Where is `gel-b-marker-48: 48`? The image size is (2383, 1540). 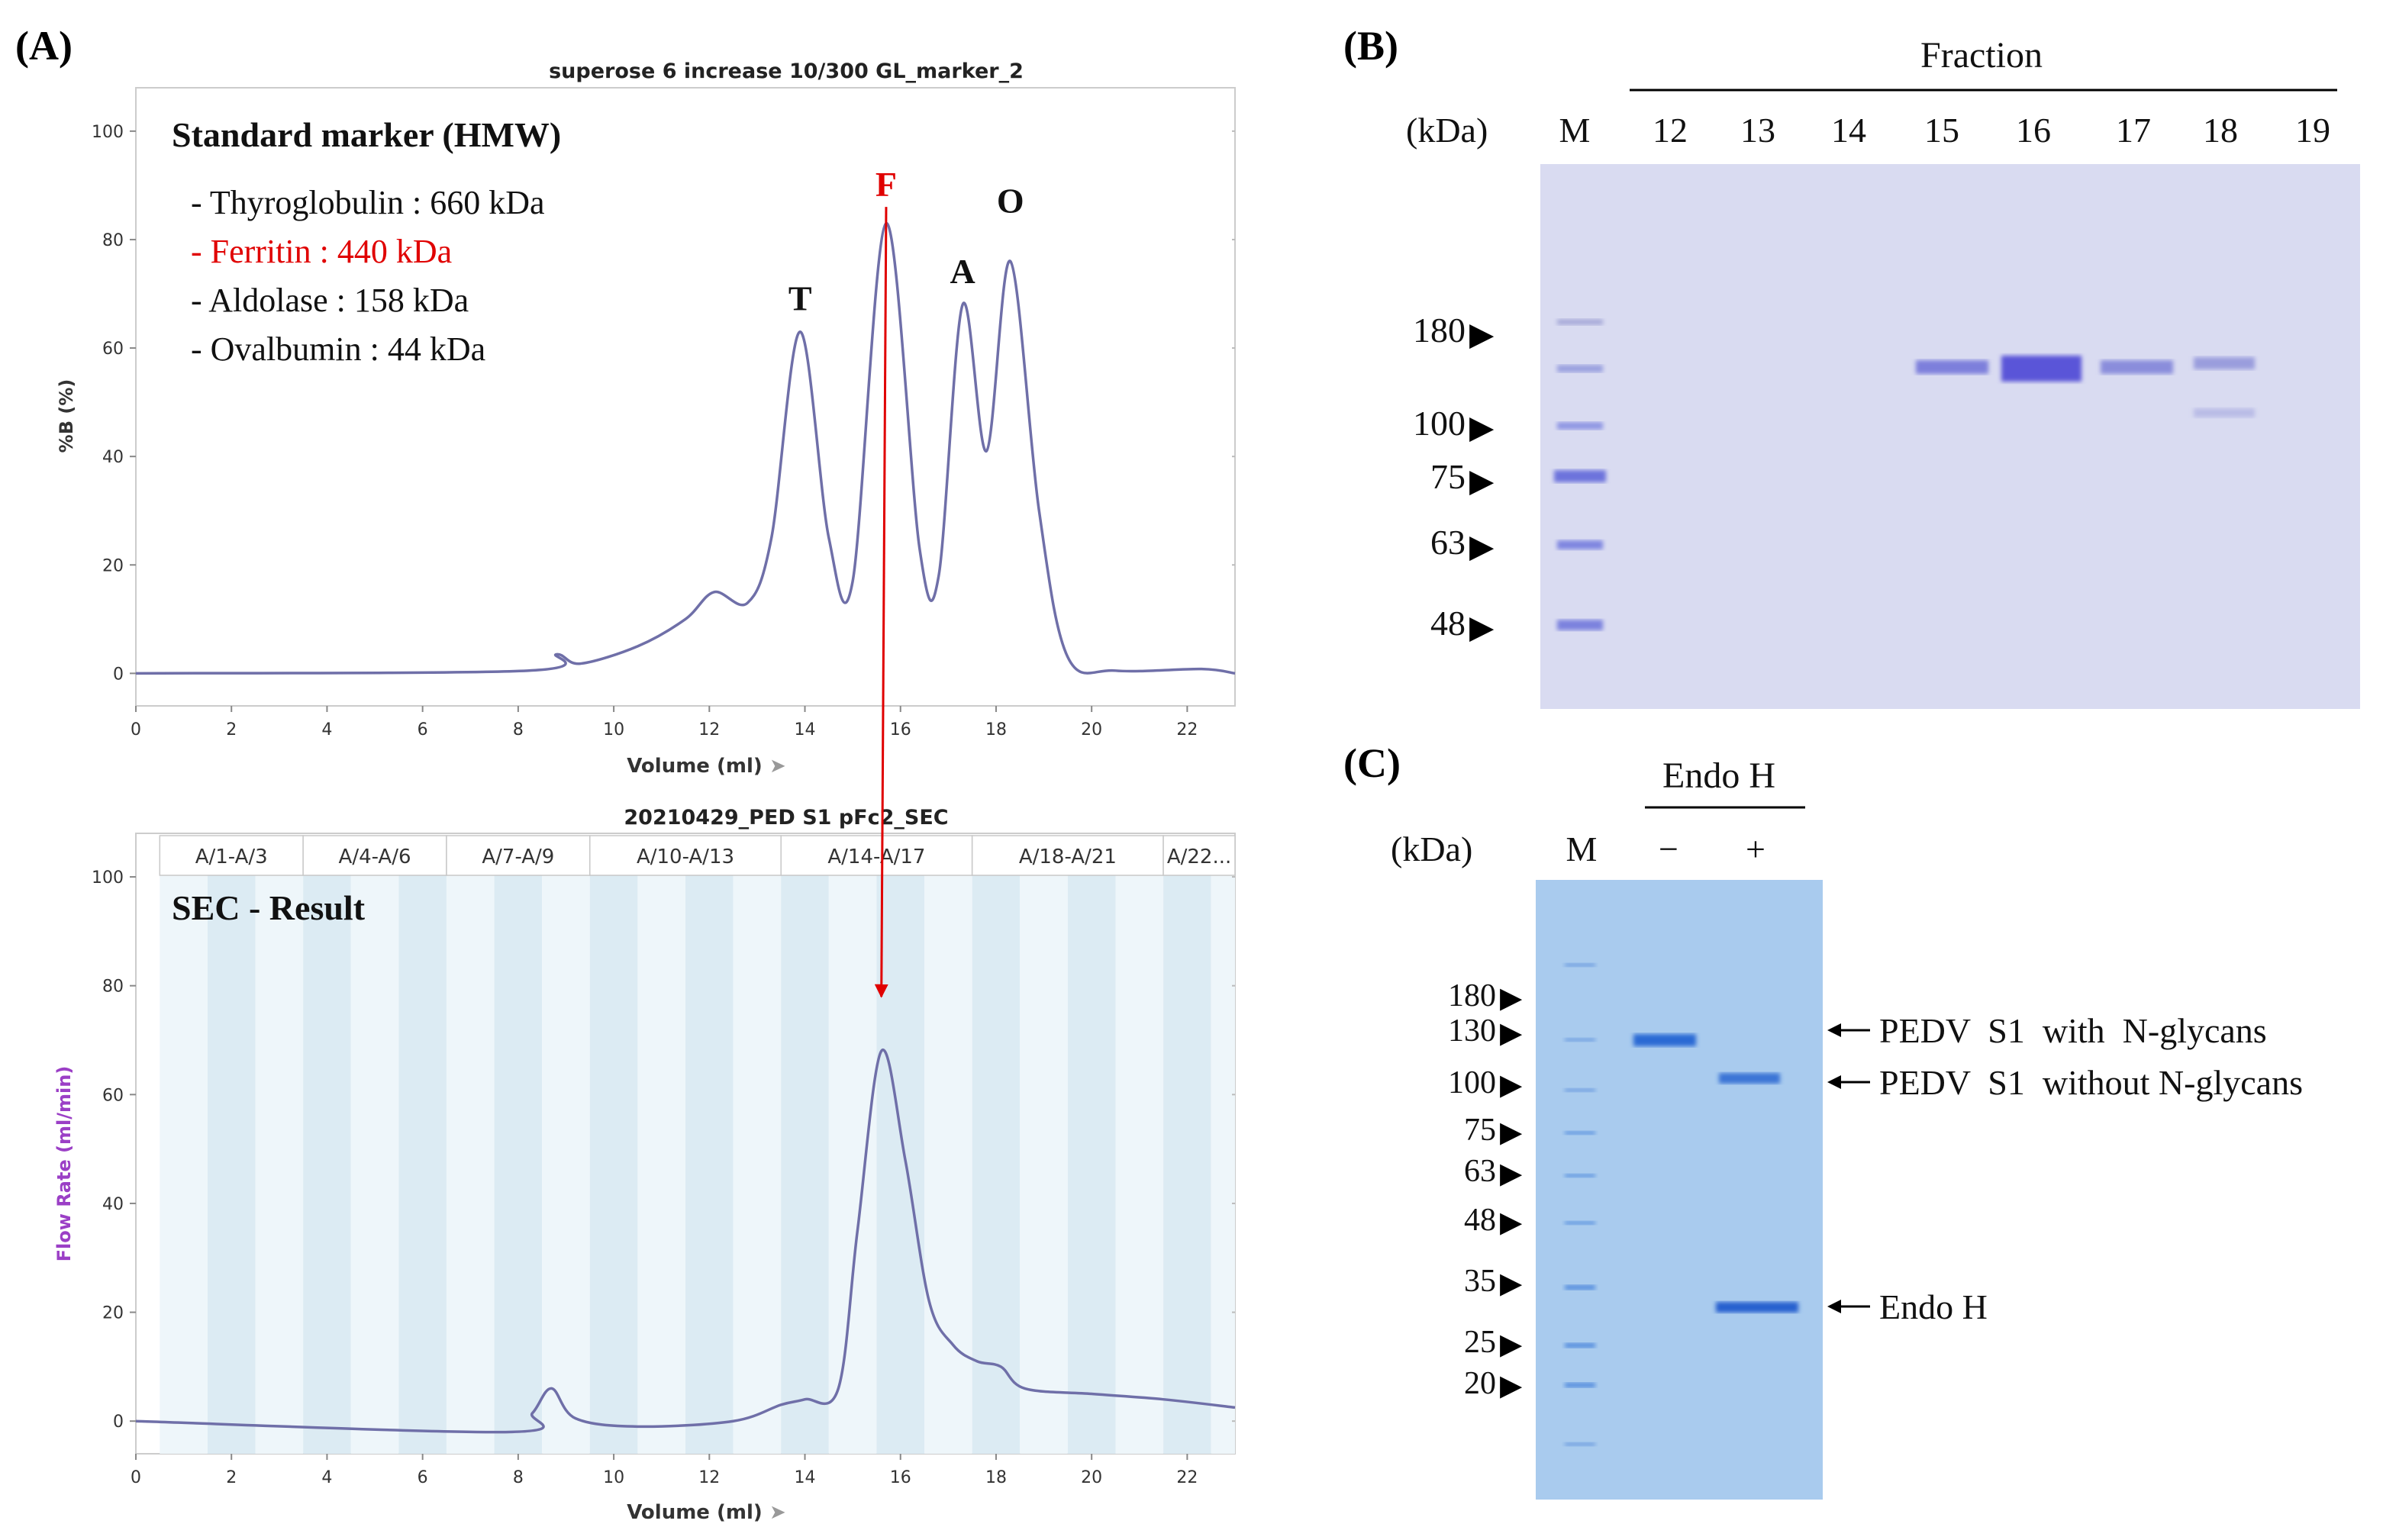 gel-b-marker-48: 48 is located at coordinates (1448, 623).